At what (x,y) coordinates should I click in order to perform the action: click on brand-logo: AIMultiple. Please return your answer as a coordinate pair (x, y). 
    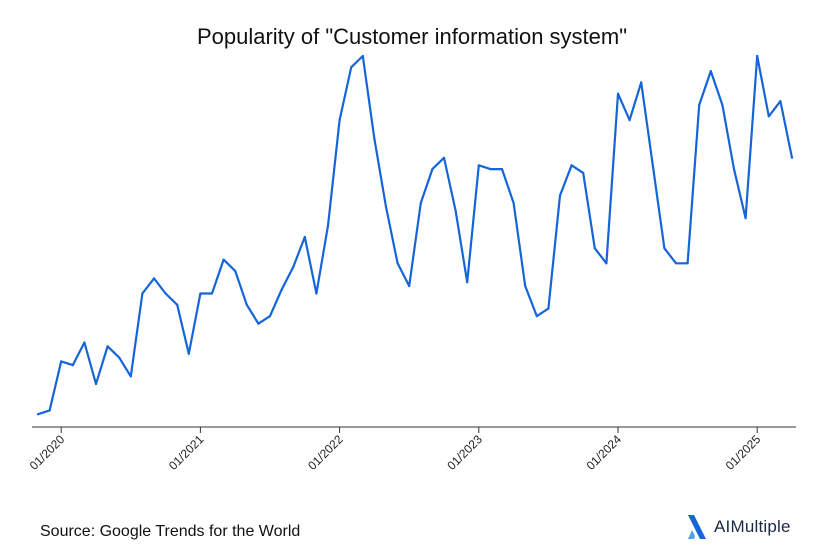
    Looking at the image, I should click on (738, 527).